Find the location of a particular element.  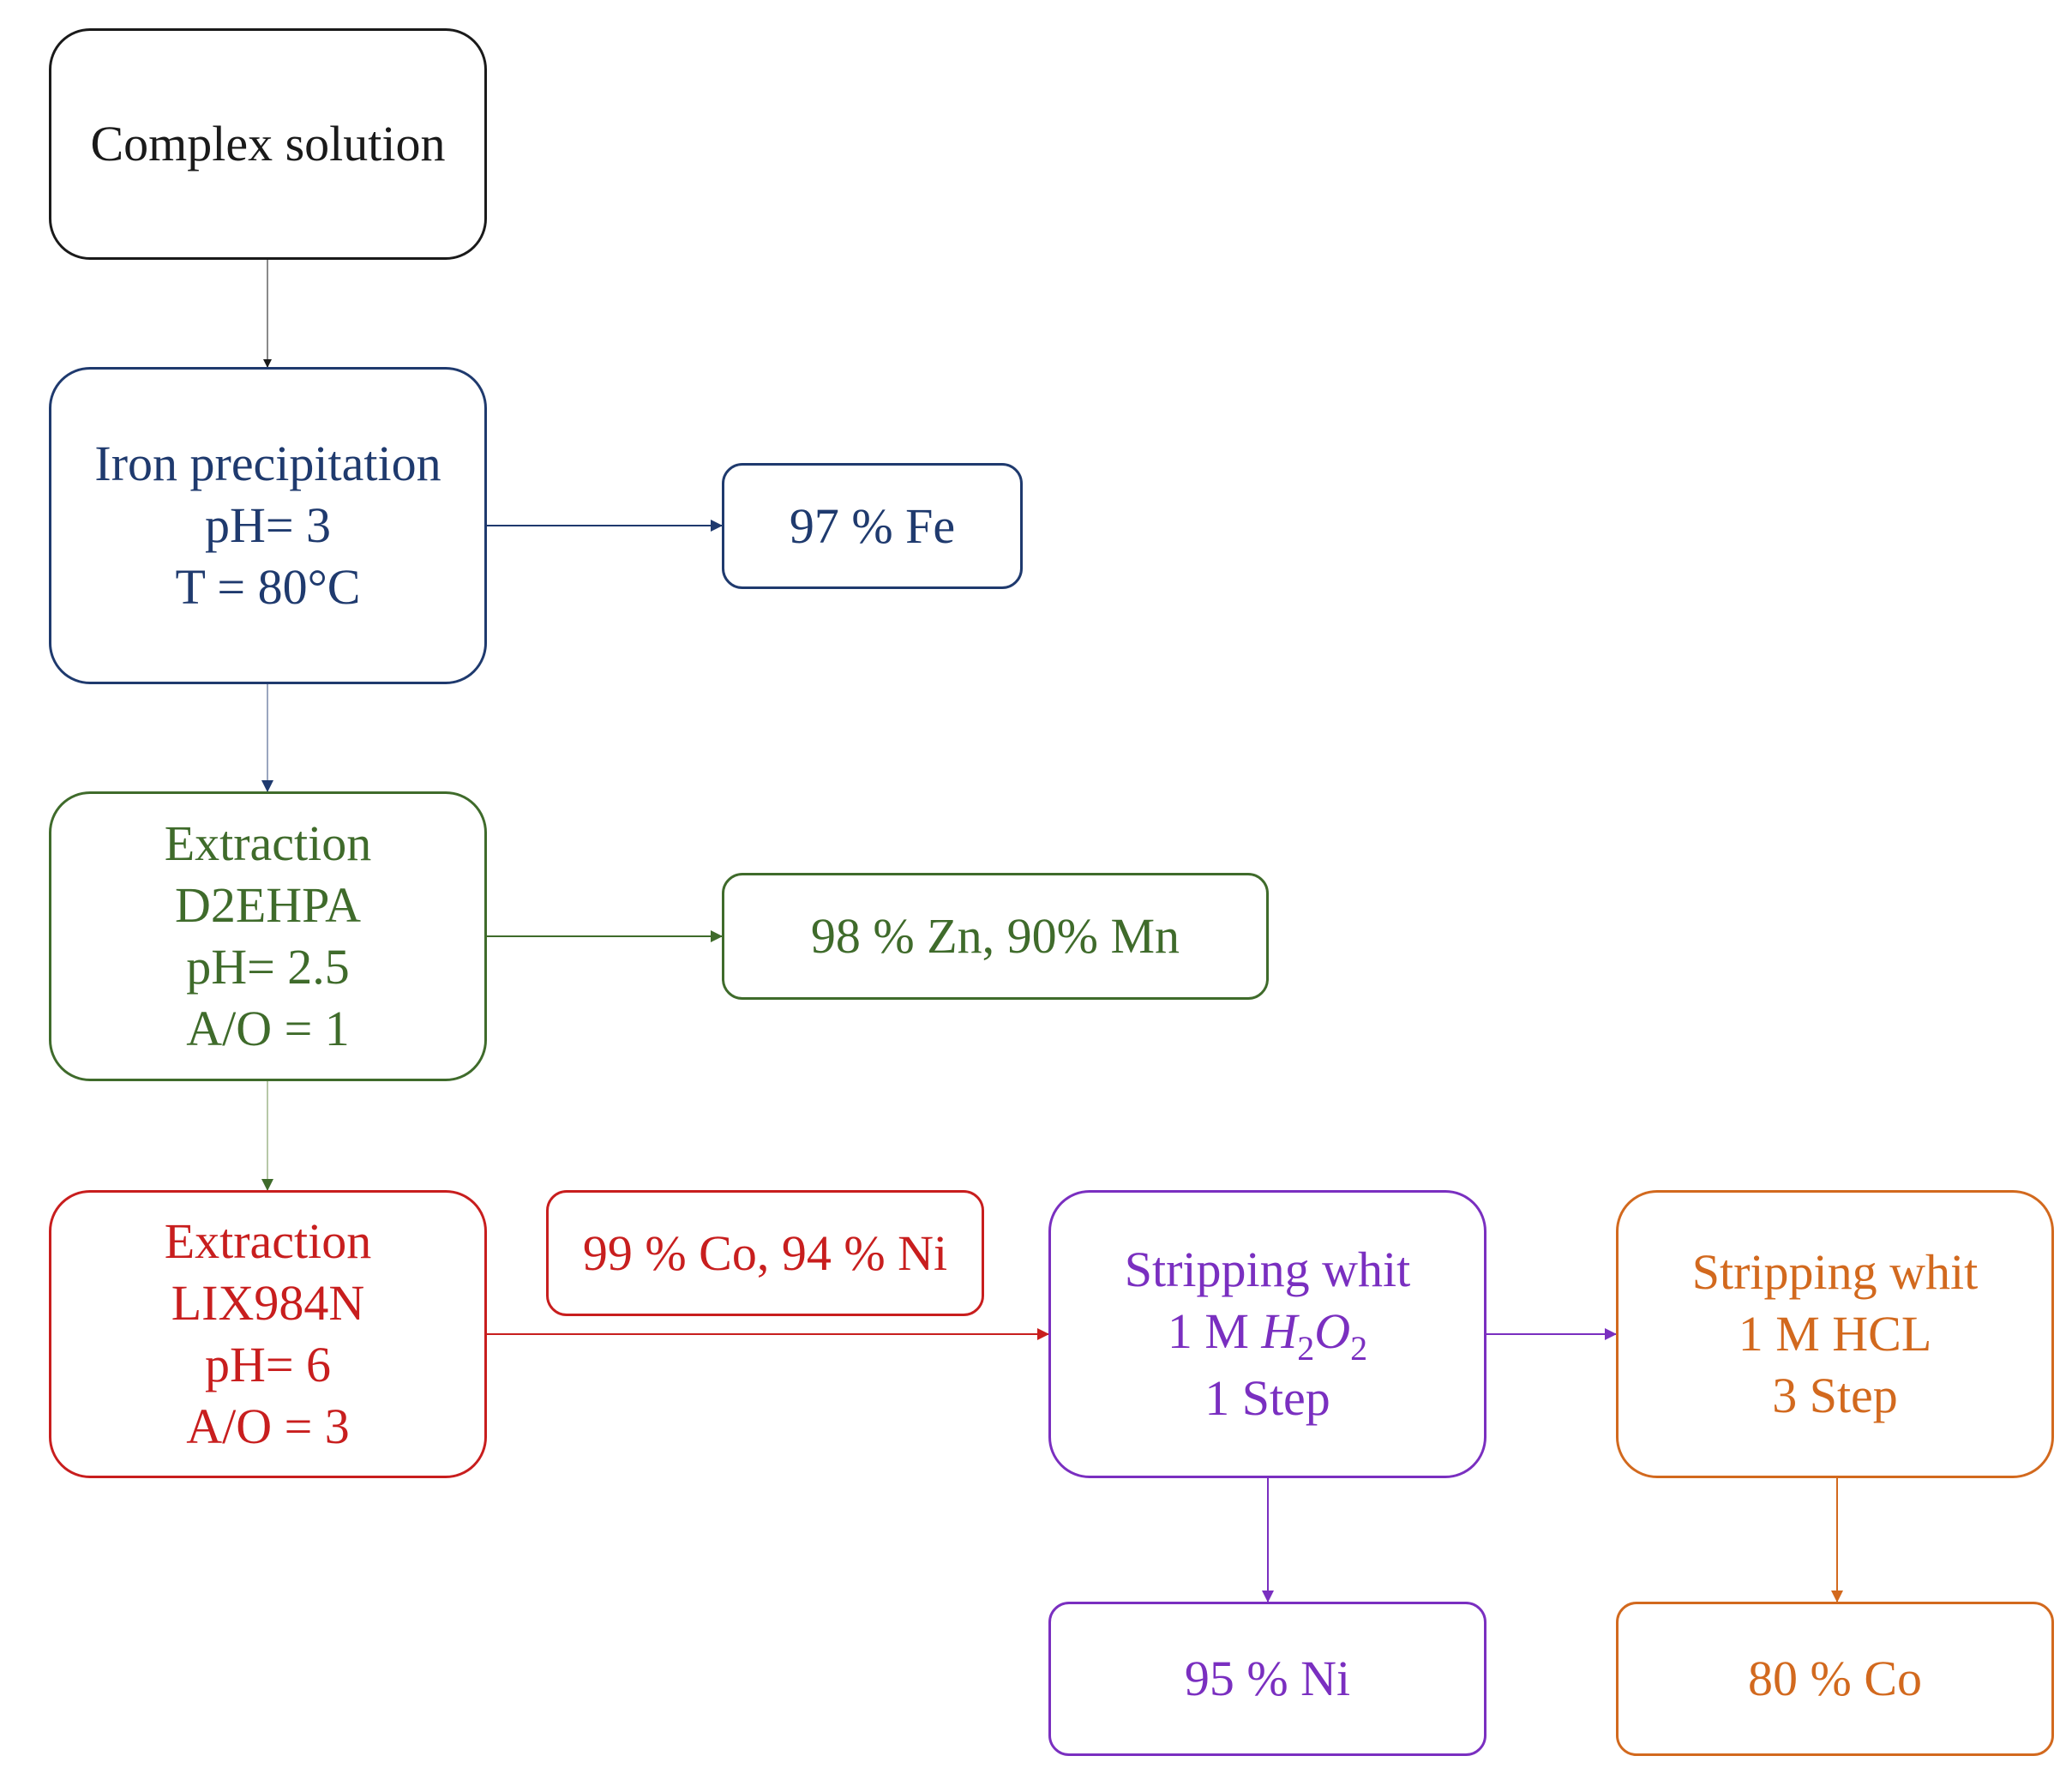

node-fe-result: 97 % Fe is located at coordinates (872, 526).